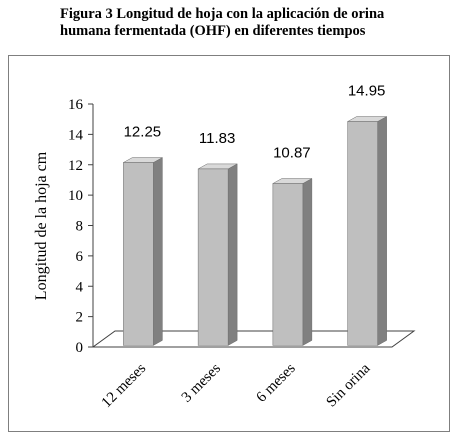 Image resolution: width=466 pixels, height=438 pixels. What do you see at coordinates (124, 385) in the screenshot?
I see `x-tick-label: 12 meses` at bounding box center [124, 385].